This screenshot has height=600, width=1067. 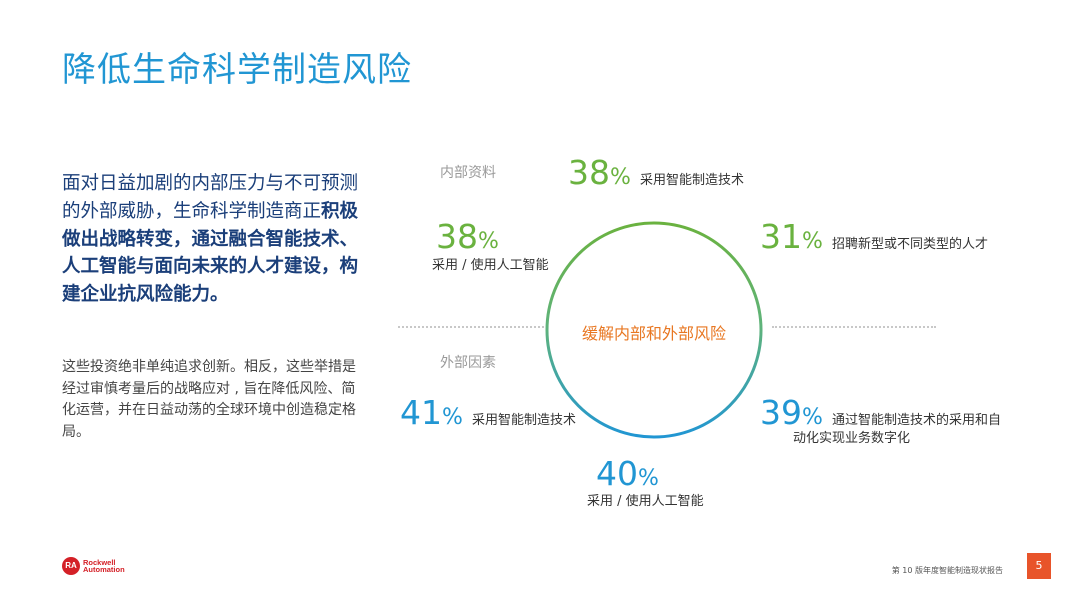 I want to click on internal-stat-smart-mfg: 38% 采用智能制造技术, so click(x=656, y=172).